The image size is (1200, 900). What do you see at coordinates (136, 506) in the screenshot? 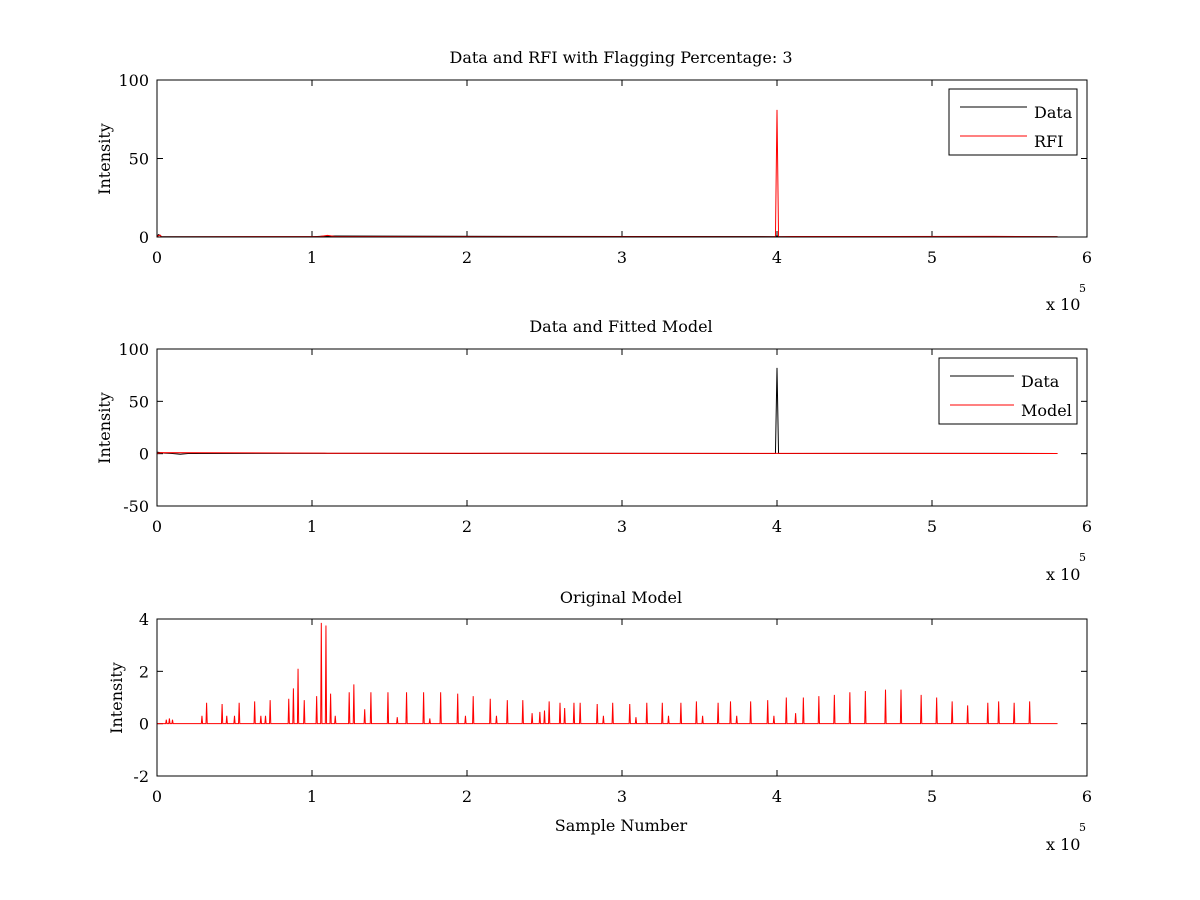
I see `y-tick-label: -50` at bounding box center [136, 506].